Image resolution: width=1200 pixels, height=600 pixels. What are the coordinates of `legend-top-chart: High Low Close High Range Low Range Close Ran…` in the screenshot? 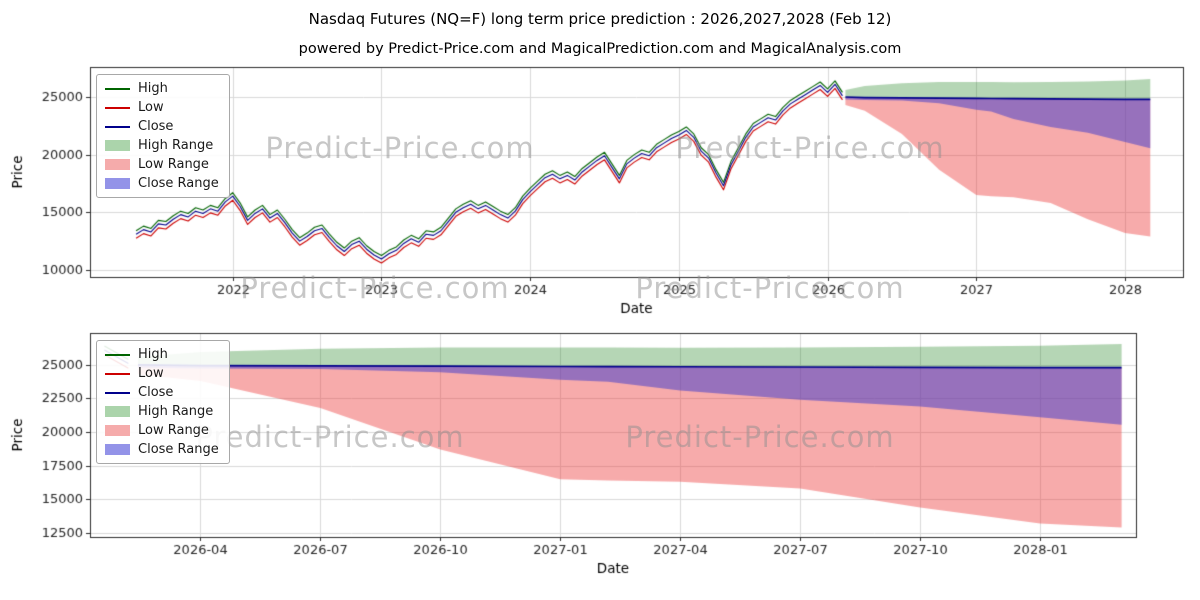 It's located at (163, 136).